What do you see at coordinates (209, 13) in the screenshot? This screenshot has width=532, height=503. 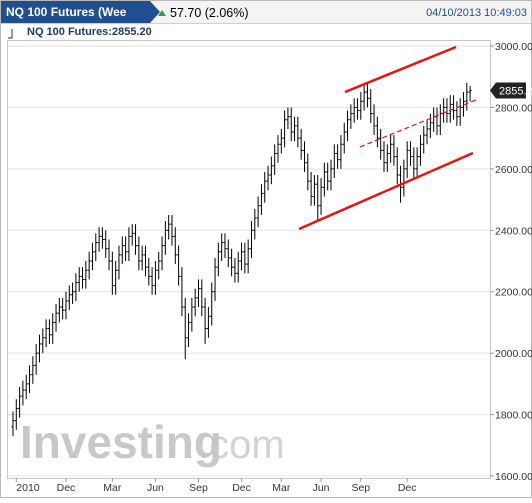 I see `price-change: 57.70 (2.06%)` at bounding box center [209, 13].